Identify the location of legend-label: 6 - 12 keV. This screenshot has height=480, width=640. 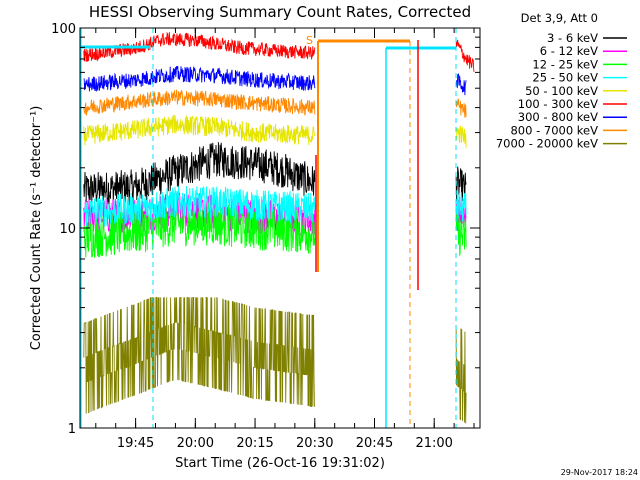
(569, 51).